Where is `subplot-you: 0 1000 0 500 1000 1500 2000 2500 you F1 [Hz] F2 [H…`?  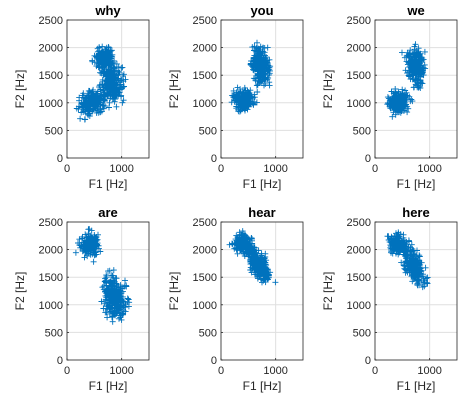 subplot-you: 0 1000 0 500 1000 1500 2000 2500 you F1 [Hz] F2 [H… is located at coordinates (235, 97).